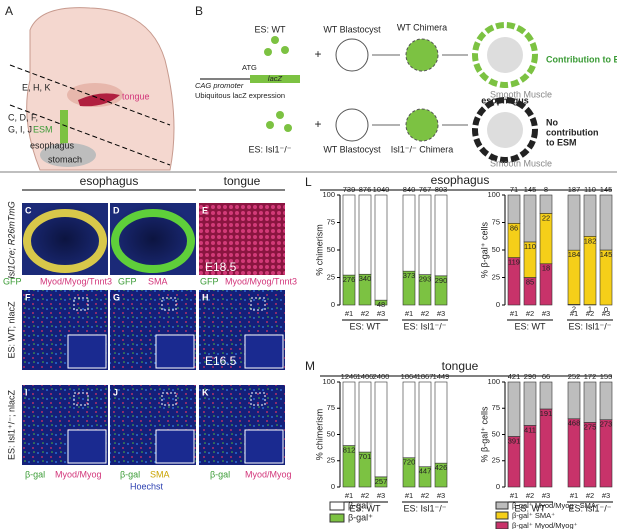 The image size is (617, 529). What do you see at coordinates (606, 376) in the screenshot?
I see `data-label: 153` at bounding box center [606, 376].